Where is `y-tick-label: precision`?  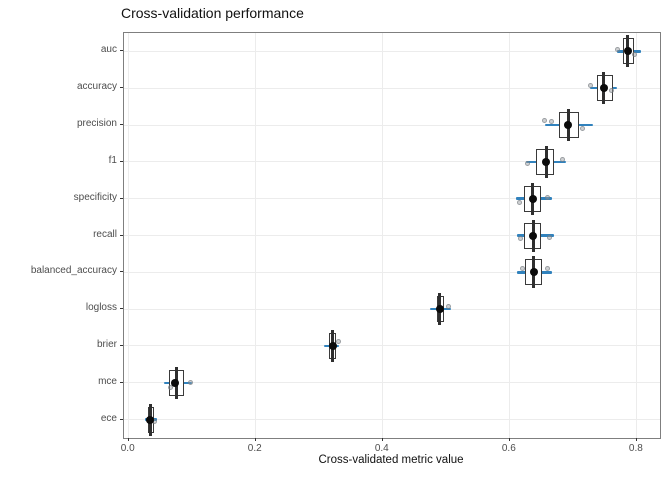 y-tick-label: precision is located at coordinates (96, 124).